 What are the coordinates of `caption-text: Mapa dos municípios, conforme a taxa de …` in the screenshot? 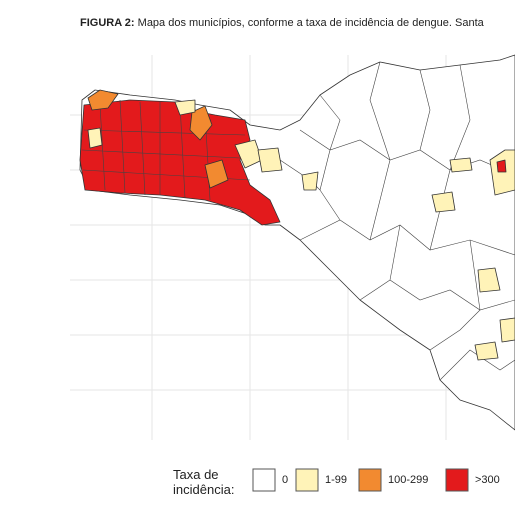 It's located at (311, 23).